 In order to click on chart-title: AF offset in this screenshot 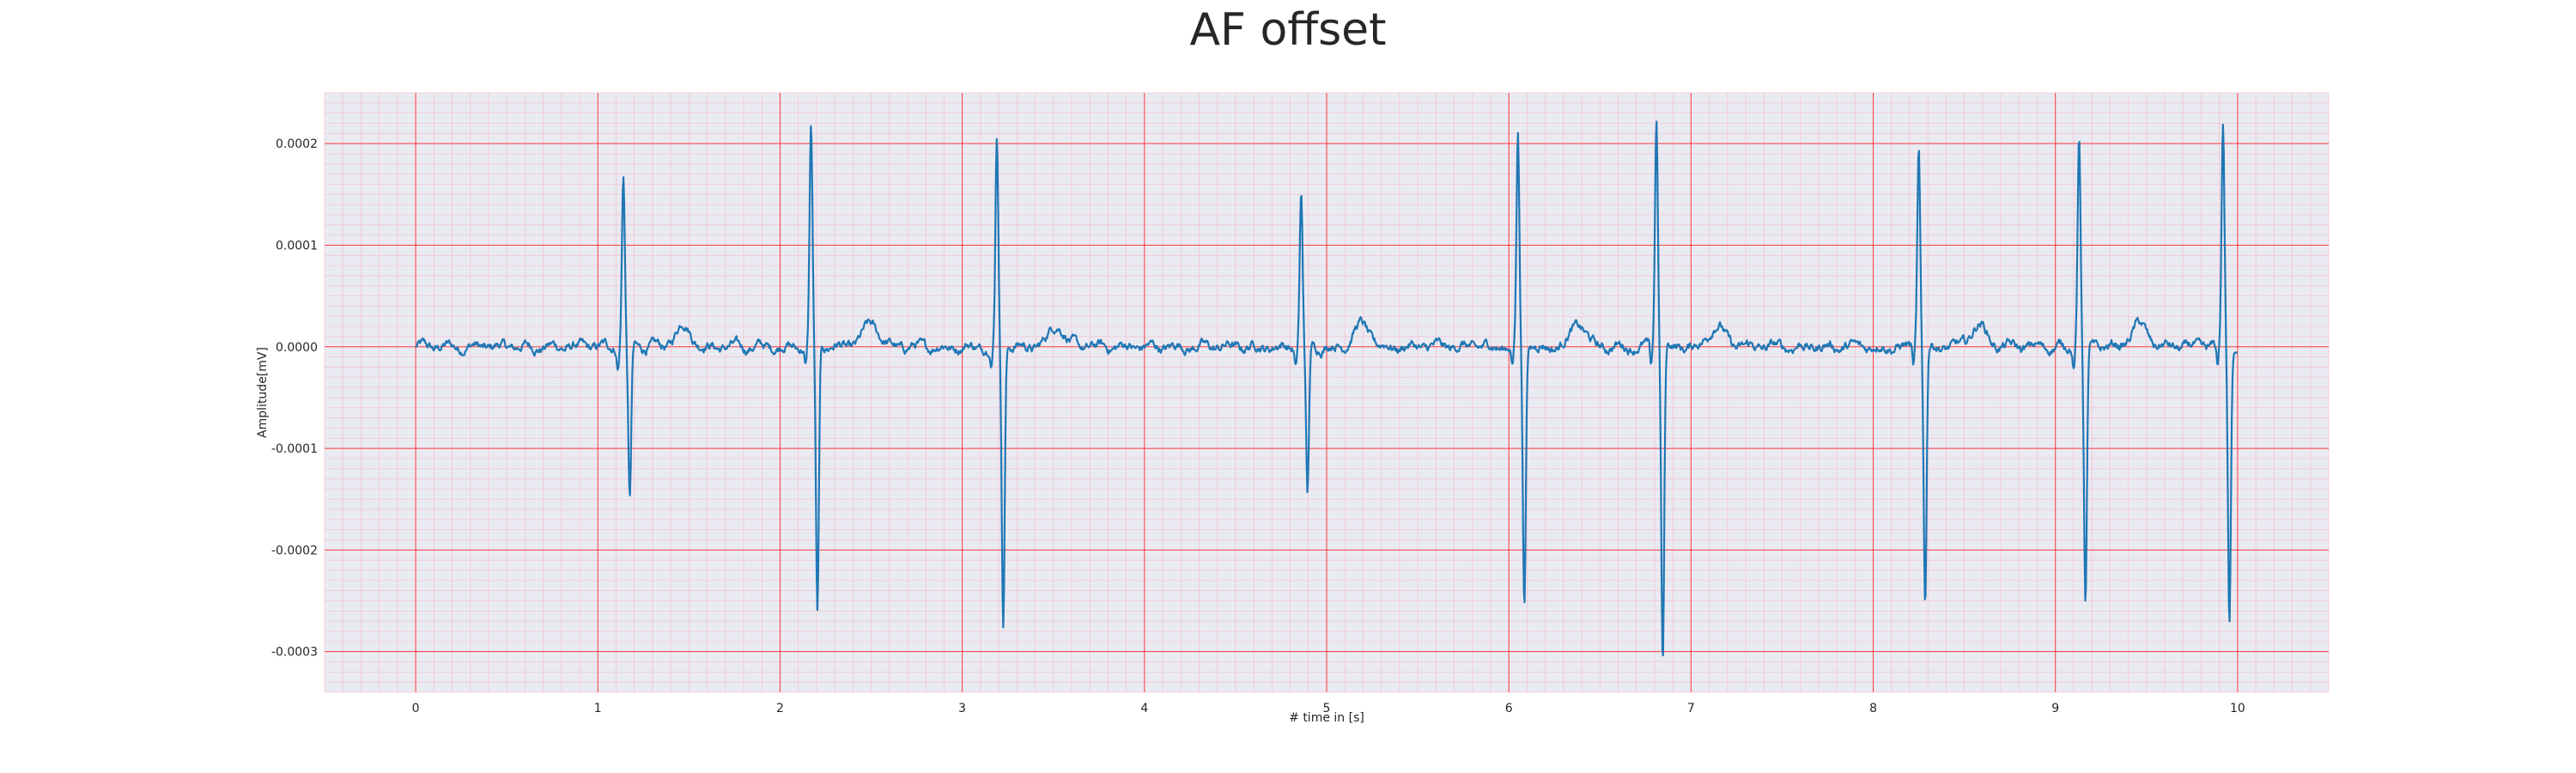, I will do `click(1287, 30)`.